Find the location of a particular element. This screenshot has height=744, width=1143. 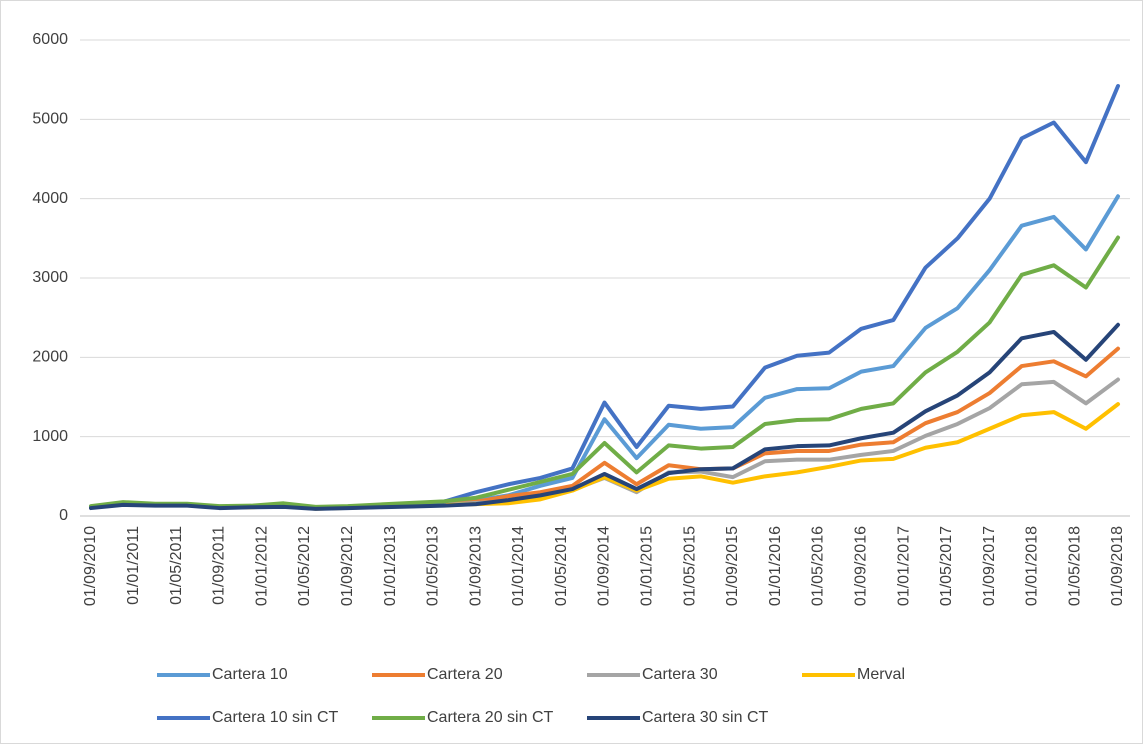

x-tick-label: 01/05/2011 is located at coordinates (176, 565).